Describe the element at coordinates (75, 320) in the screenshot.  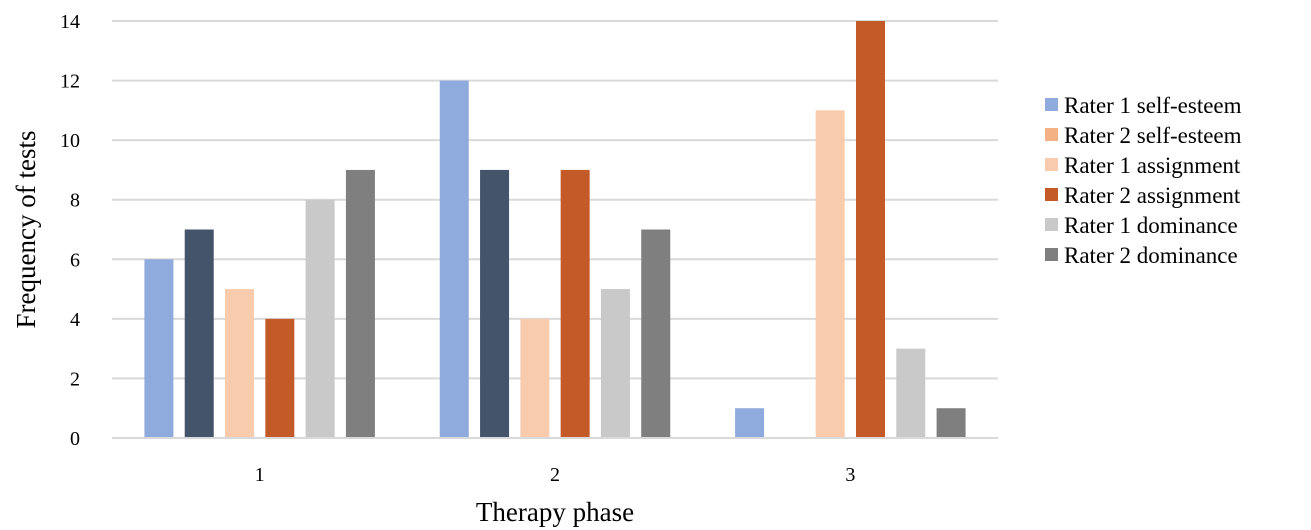
I see `y-tick-label: 4` at that location.